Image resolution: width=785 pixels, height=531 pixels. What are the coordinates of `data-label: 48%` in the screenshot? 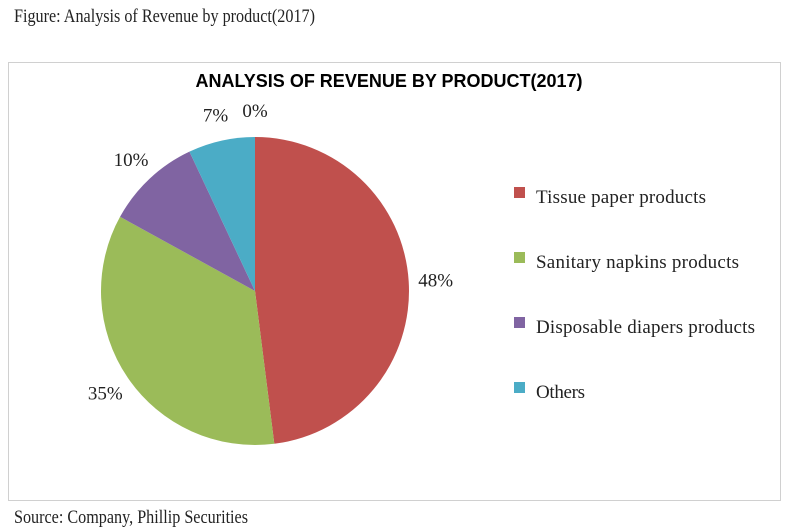 It's located at (435, 281).